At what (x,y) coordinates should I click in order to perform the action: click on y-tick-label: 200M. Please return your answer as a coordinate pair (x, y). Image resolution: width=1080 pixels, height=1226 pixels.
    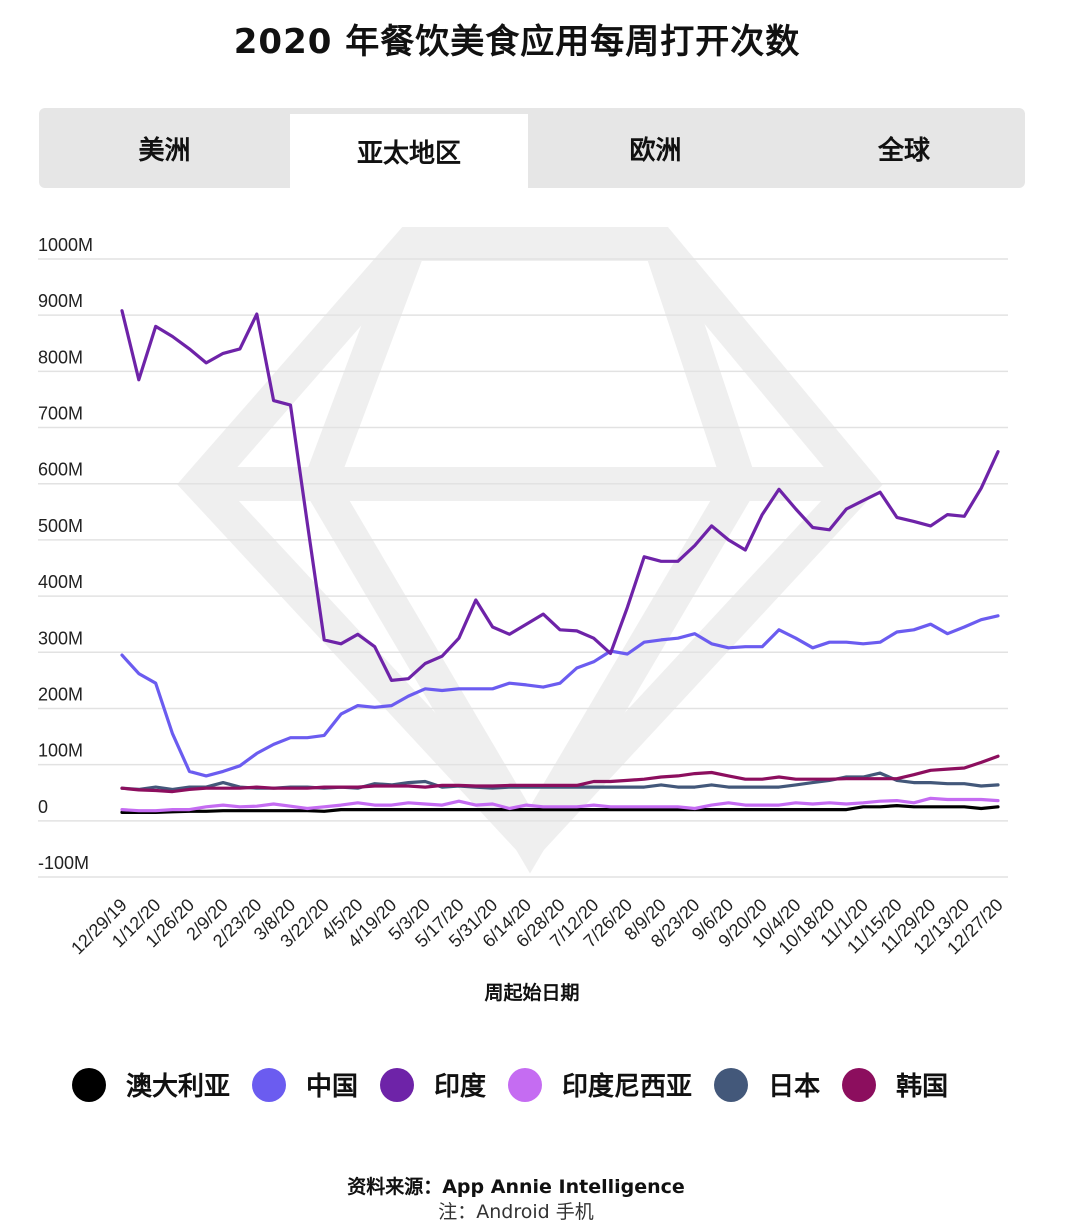
    Looking at the image, I should click on (60, 694).